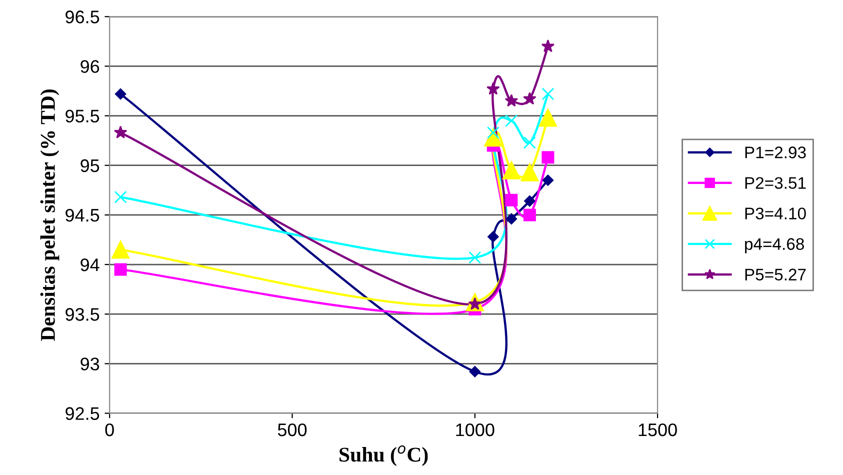  Describe the element at coordinates (775, 274) in the screenshot. I see `legend-label: P5=5.27` at that location.